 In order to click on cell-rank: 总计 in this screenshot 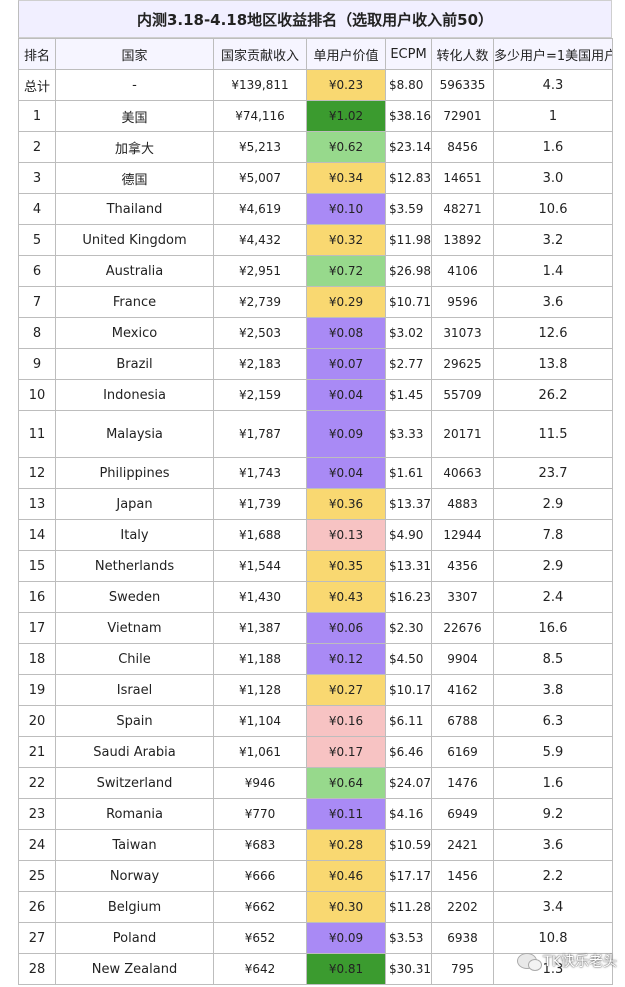, I will do `click(37, 85)`.